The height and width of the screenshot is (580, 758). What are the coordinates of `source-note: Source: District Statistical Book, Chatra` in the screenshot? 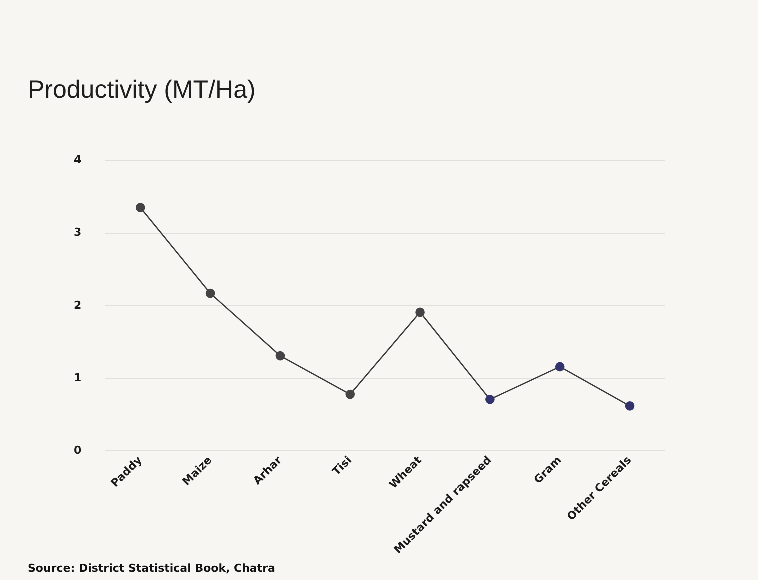 It's located at (152, 568).